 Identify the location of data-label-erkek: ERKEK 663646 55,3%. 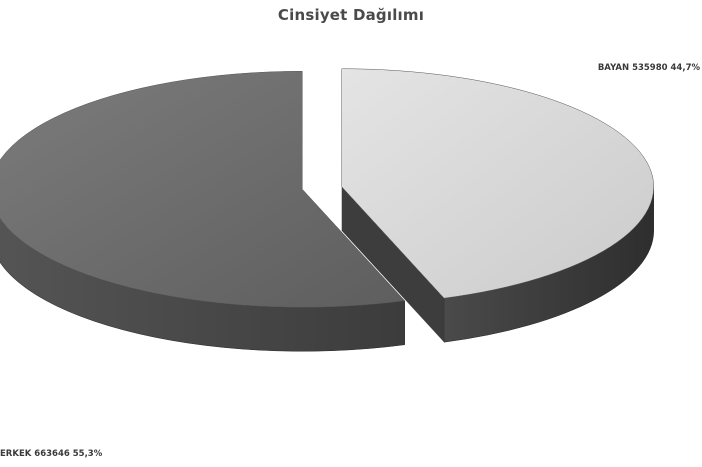
(51, 454).